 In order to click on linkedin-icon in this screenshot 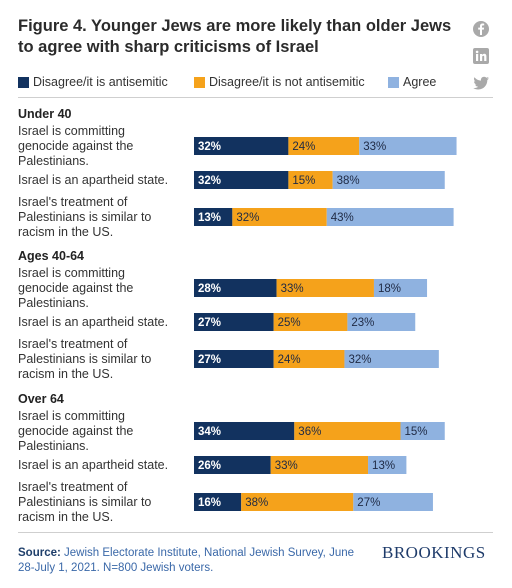, I will do `click(481, 56)`.